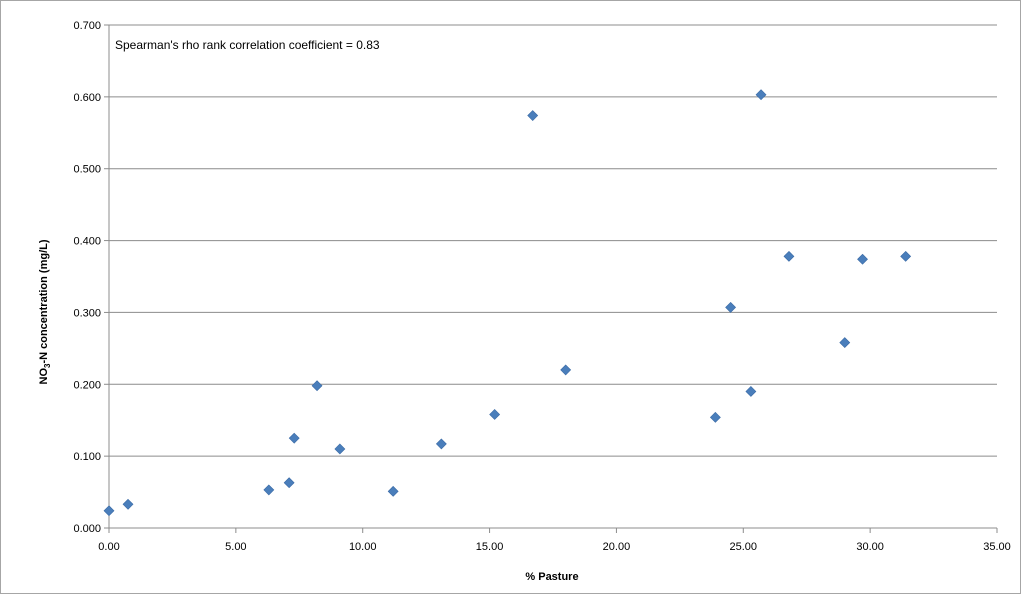 The height and width of the screenshot is (596, 1023). Describe the element at coordinates (87, 385) in the screenshot. I see `y-tick-label: 0.200` at that location.